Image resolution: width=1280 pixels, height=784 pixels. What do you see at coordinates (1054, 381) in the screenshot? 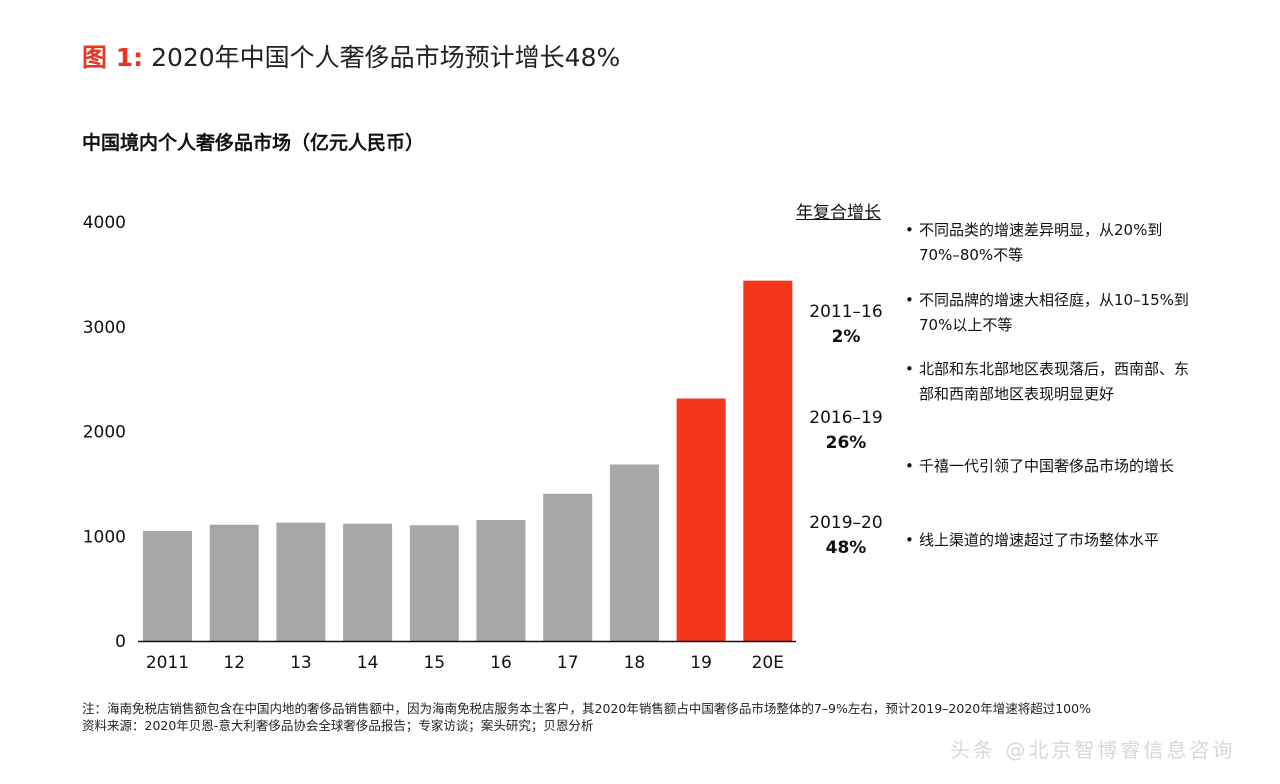
I see `note-text: 北部和东北部地区表现落后，西南部、东部和西南部地区表现明显更好` at bounding box center [1054, 381].